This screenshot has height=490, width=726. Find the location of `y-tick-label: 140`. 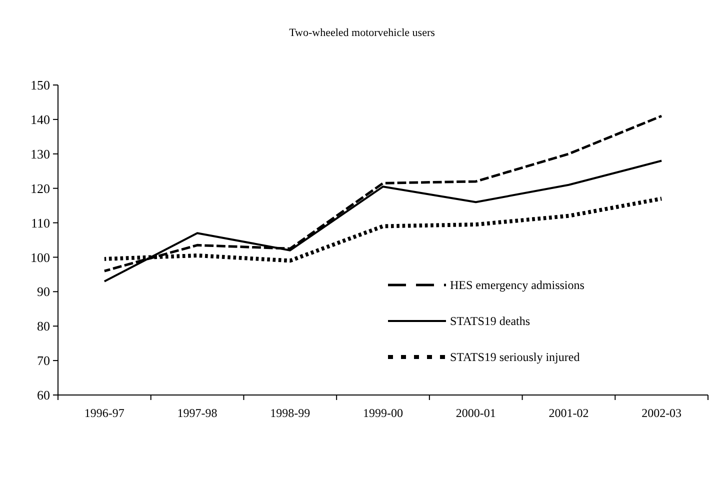

y-tick-label: 140 is located at coordinates (40, 119).